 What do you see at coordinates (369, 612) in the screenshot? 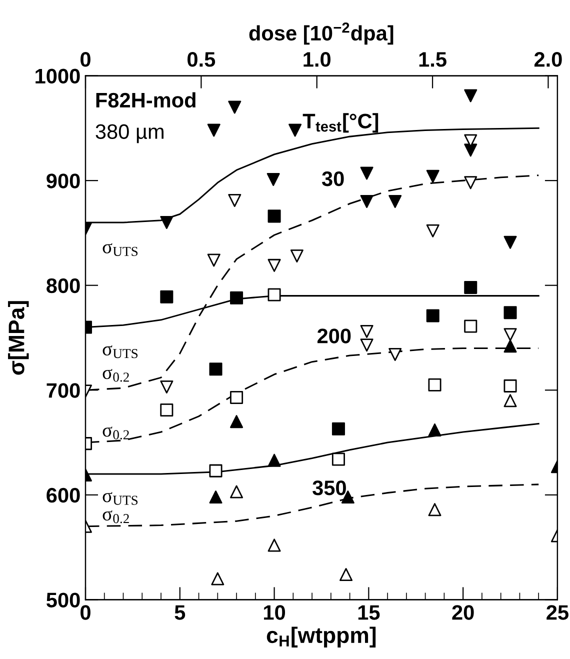
I see `x-tick-label: 15` at bounding box center [369, 612].